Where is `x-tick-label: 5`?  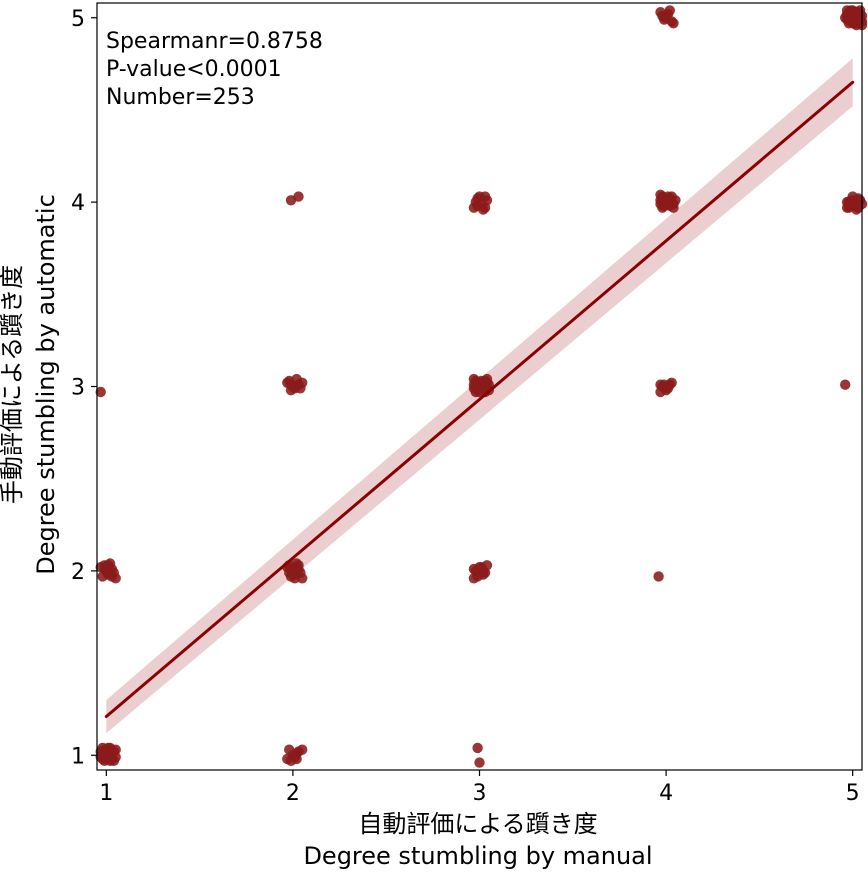
x-tick-label: 5 is located at coordinates (853, 793).